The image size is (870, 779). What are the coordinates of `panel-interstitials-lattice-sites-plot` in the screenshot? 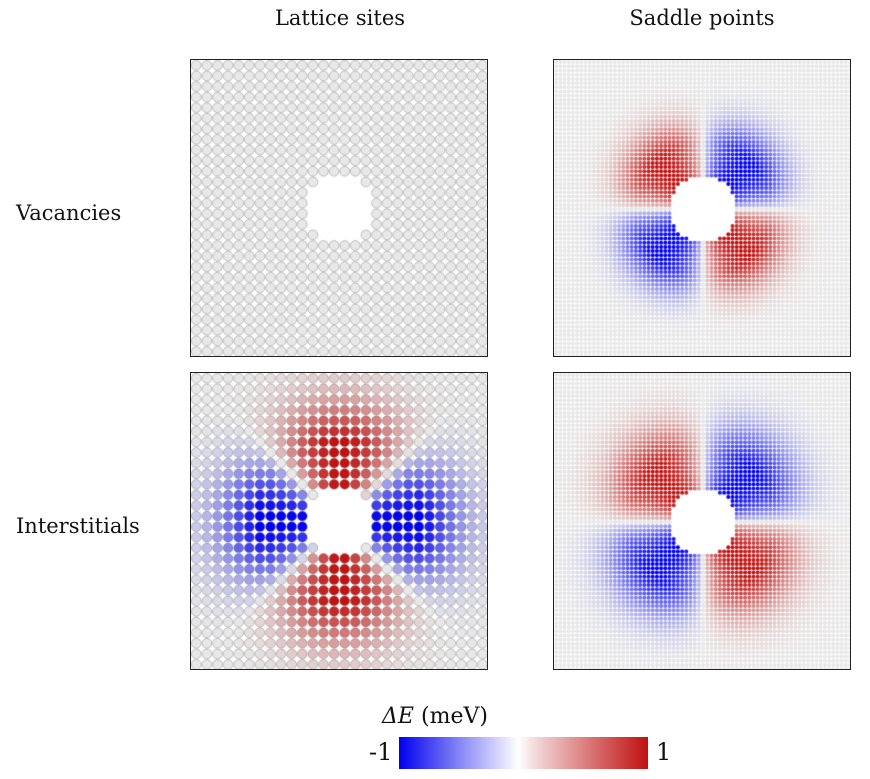 It's located at (339, 521).